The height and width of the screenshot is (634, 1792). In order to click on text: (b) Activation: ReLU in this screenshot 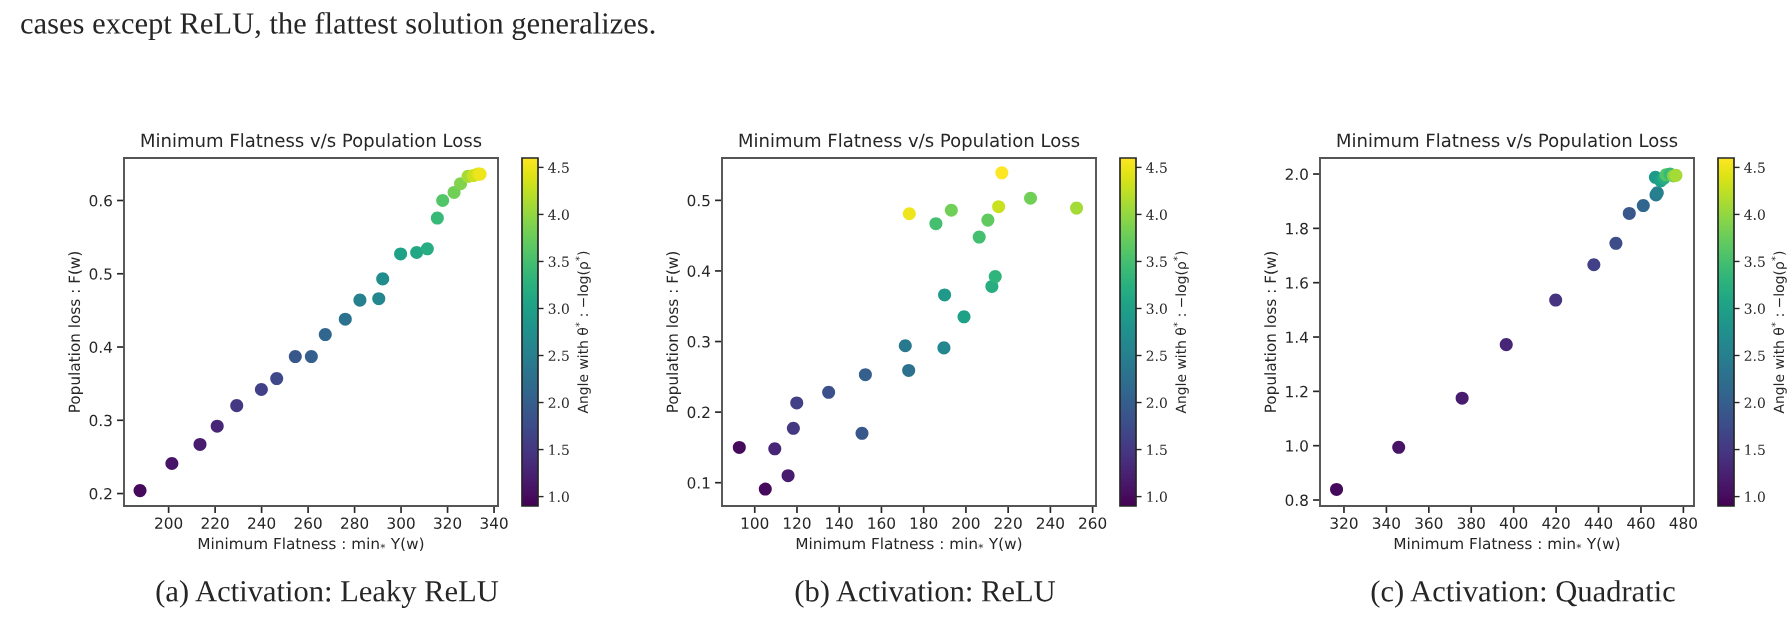, I will do `click(925, 594)`.